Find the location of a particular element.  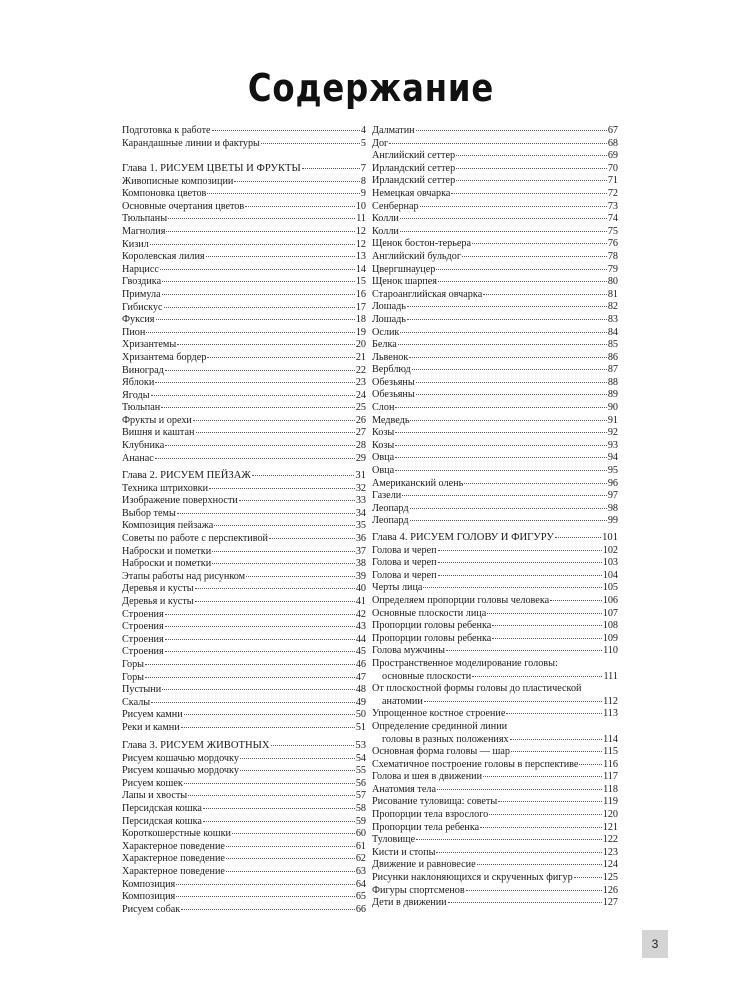

toc-entry-title: Изображение поверхности is located at coordinates (180, 501).